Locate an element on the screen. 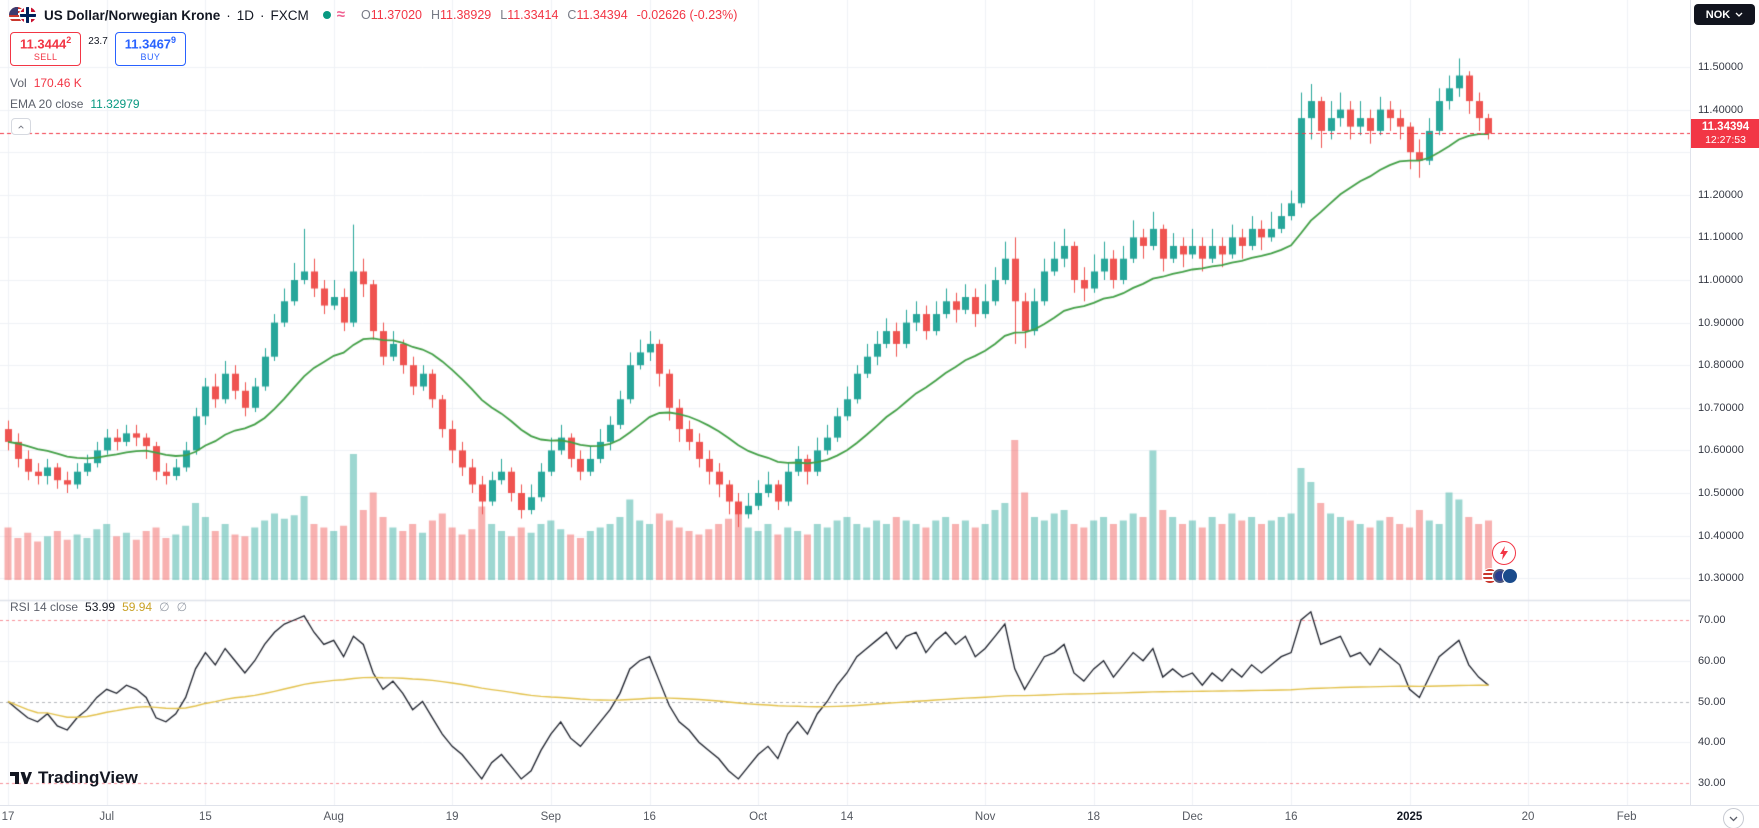 The width and height of the screenshot is (1759, 828). time-tick-label: 2025 is located at coordinates (1409, 817).